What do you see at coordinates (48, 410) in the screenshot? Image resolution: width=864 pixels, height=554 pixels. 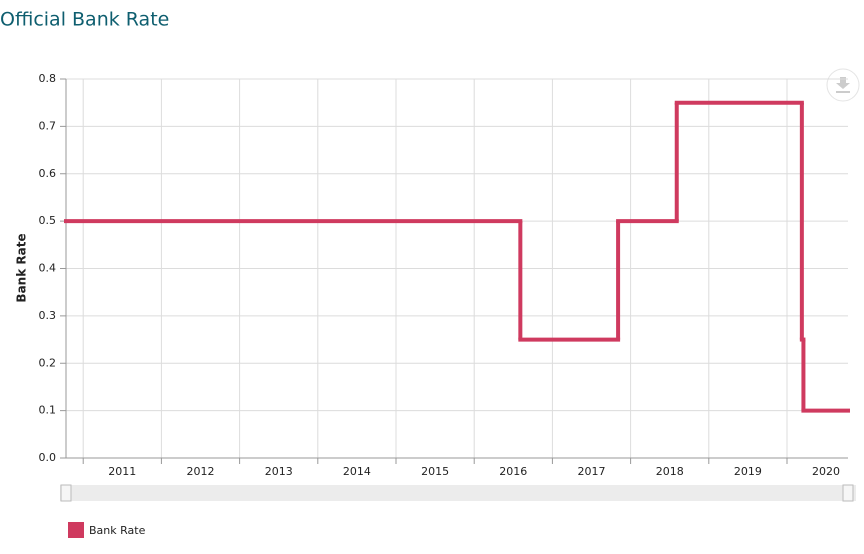 I see `y-tick-label: 0.1` at bounding box center [48, 410].